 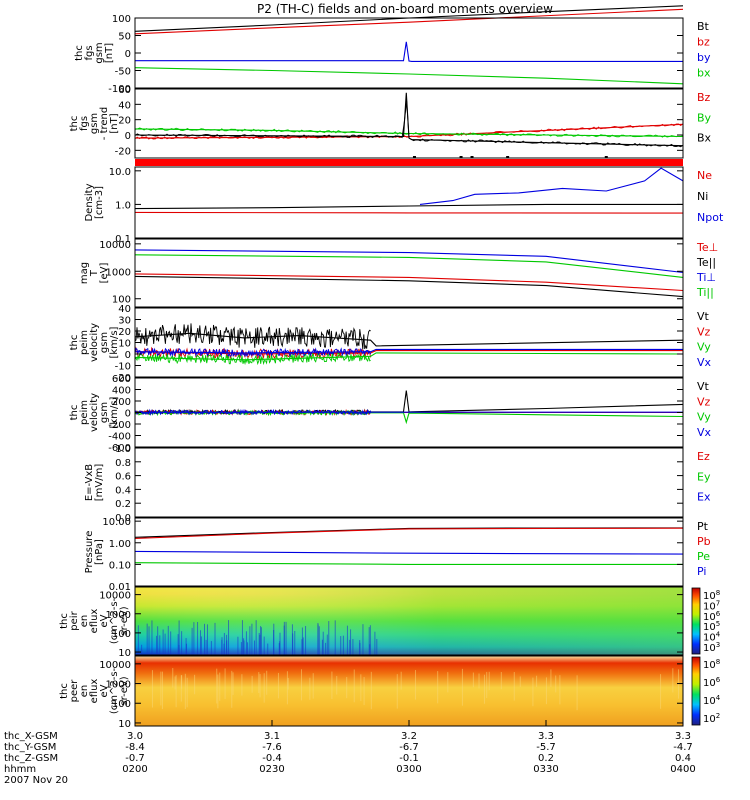 What do you see at coordinates (252, 358) in the screenshot?
I see `series-Vy-noise` at bounding box center [252, 358].